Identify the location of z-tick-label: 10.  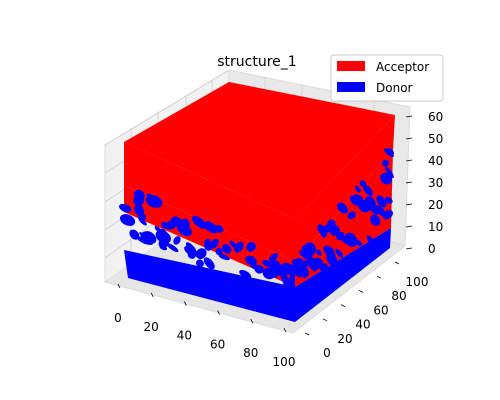
(435, 227).